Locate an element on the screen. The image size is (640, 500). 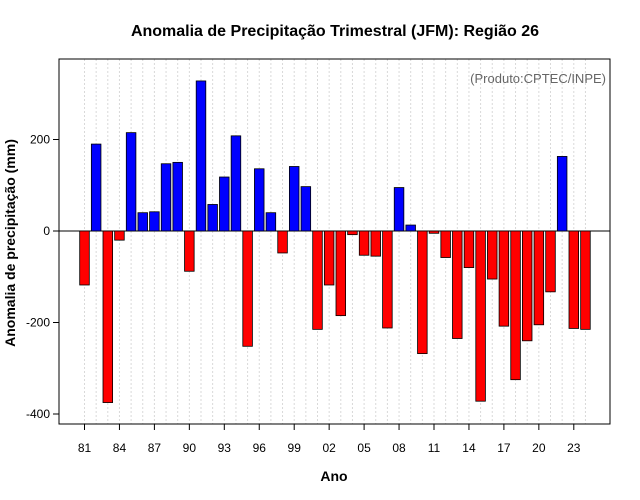
bar-1983 is located at coordinates (108, 316).